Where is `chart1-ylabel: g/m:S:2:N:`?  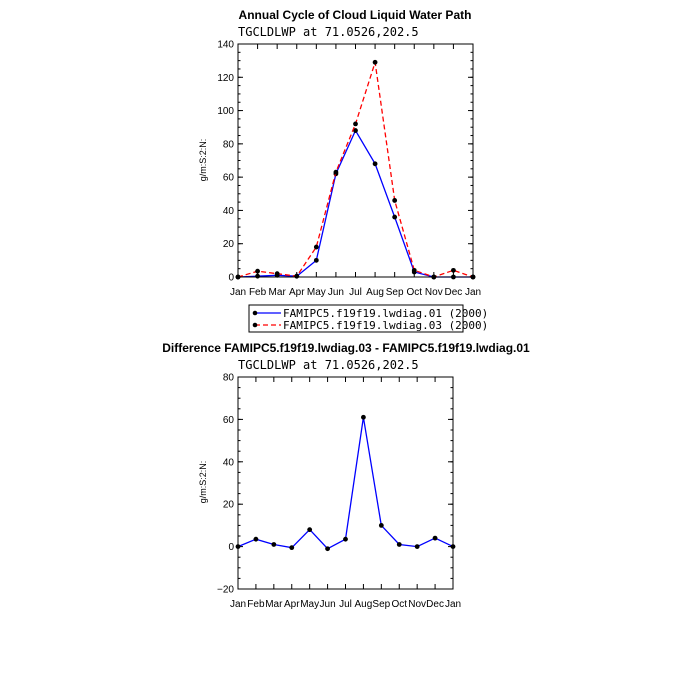 chart1-ylabel: g/m:S:2:N: is located at coordinates (203, 160).